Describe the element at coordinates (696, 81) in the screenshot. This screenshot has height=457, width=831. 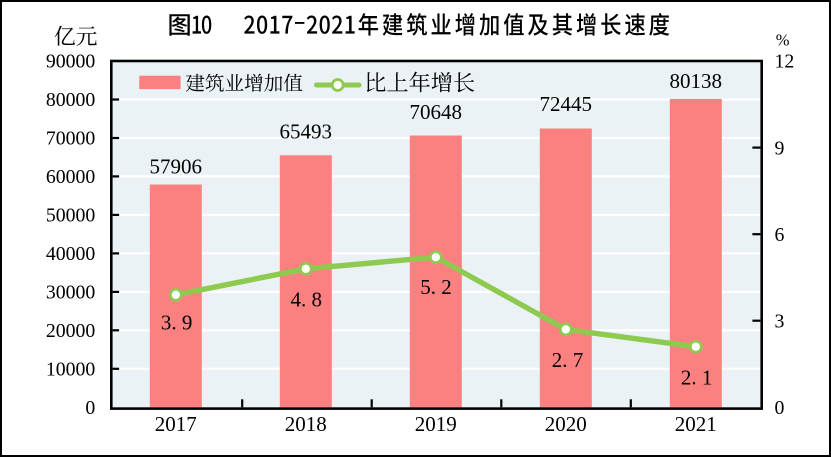
I see `svg-text: 80138` at that location.